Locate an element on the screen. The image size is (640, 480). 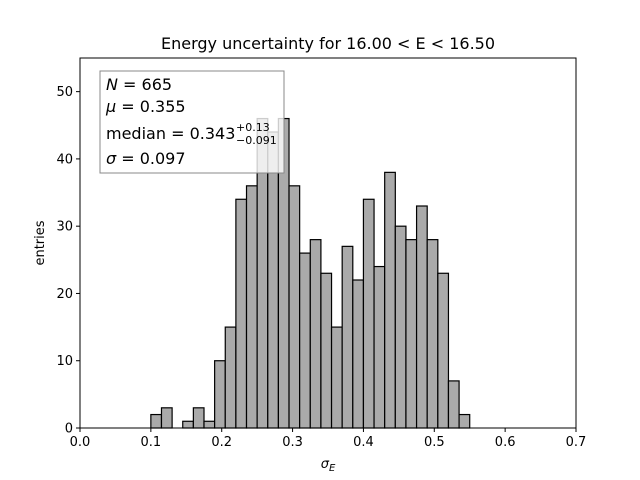
x-axis-label: σE is located at coordinates (328, 465).